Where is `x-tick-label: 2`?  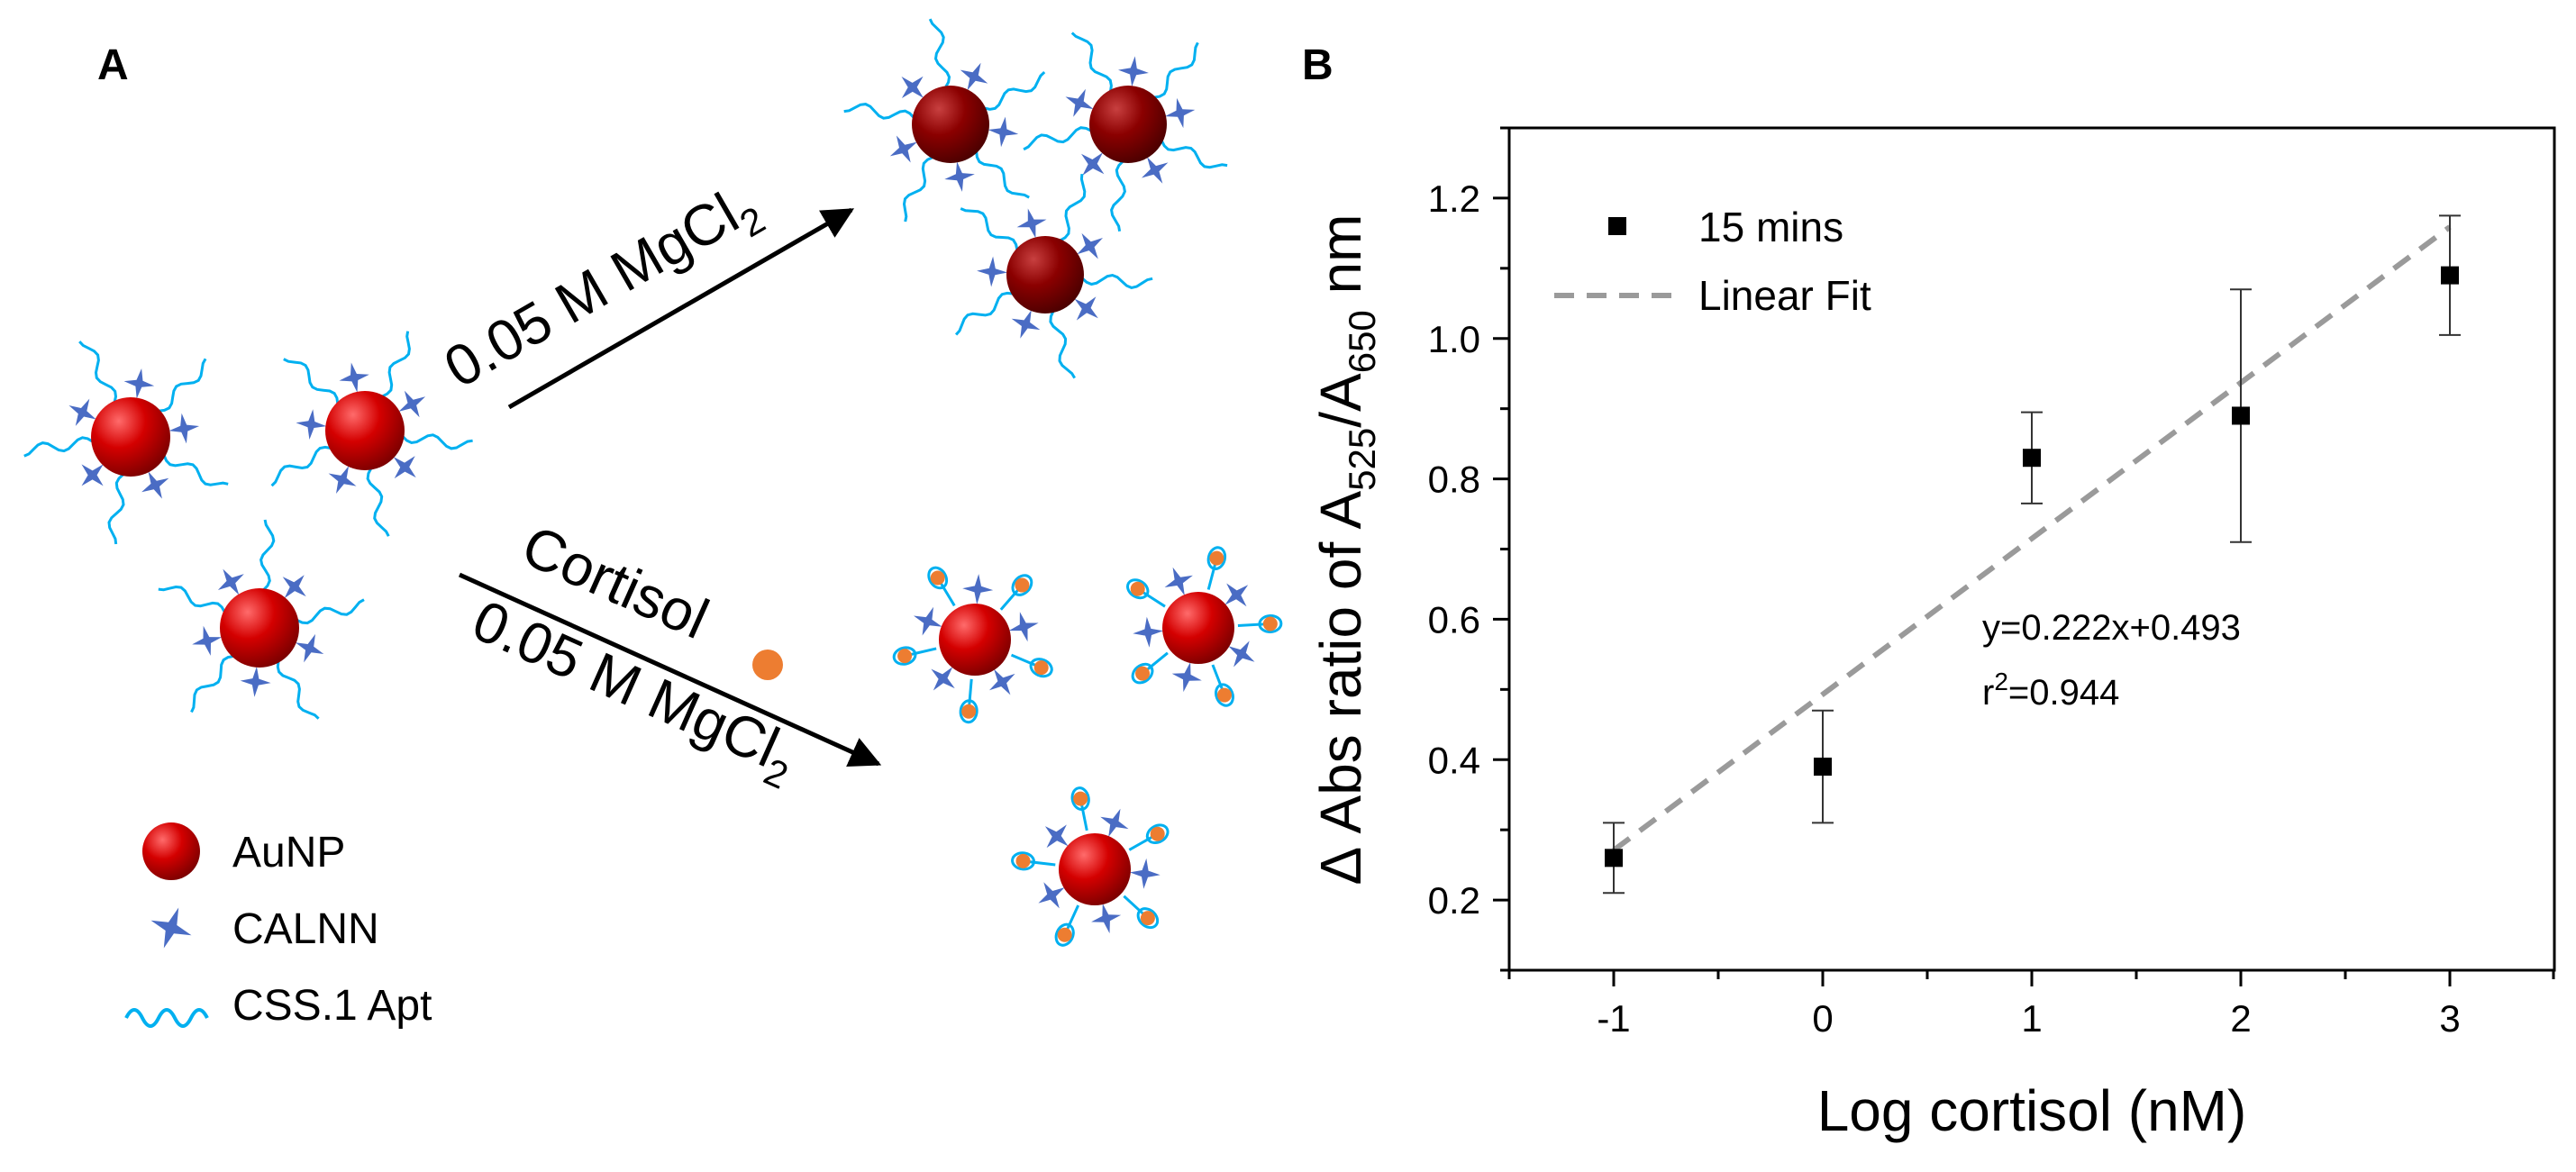
x-tick-label: 2 is located at coordinates (2240, 1018).